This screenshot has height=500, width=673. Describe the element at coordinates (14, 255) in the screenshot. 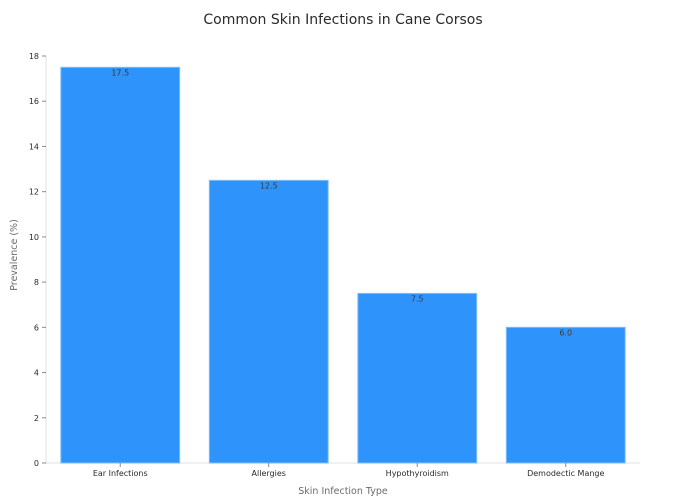

I see `y-axis-title: Prevalence (%)` at that location.